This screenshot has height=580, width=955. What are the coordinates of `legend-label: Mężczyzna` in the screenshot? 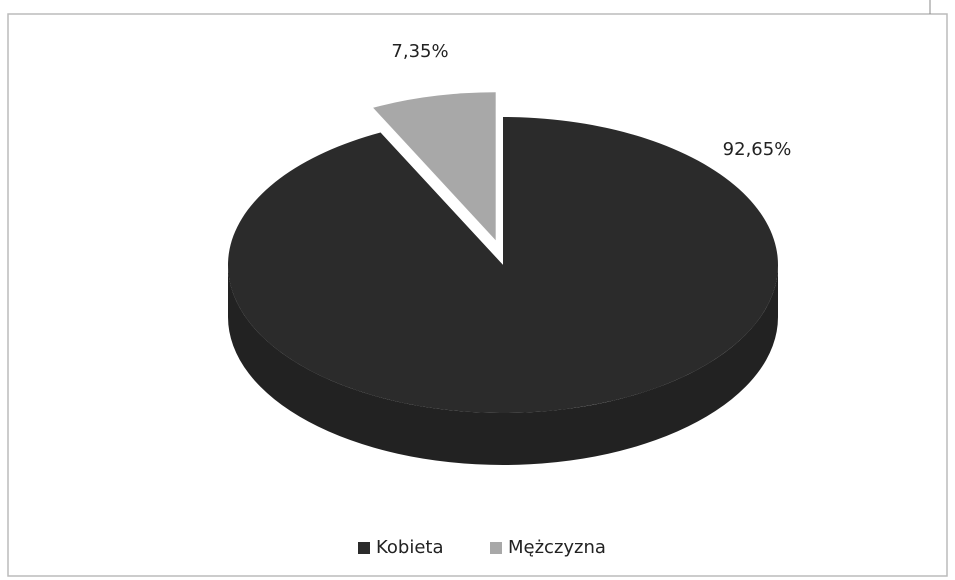 It's located at (557, 547).